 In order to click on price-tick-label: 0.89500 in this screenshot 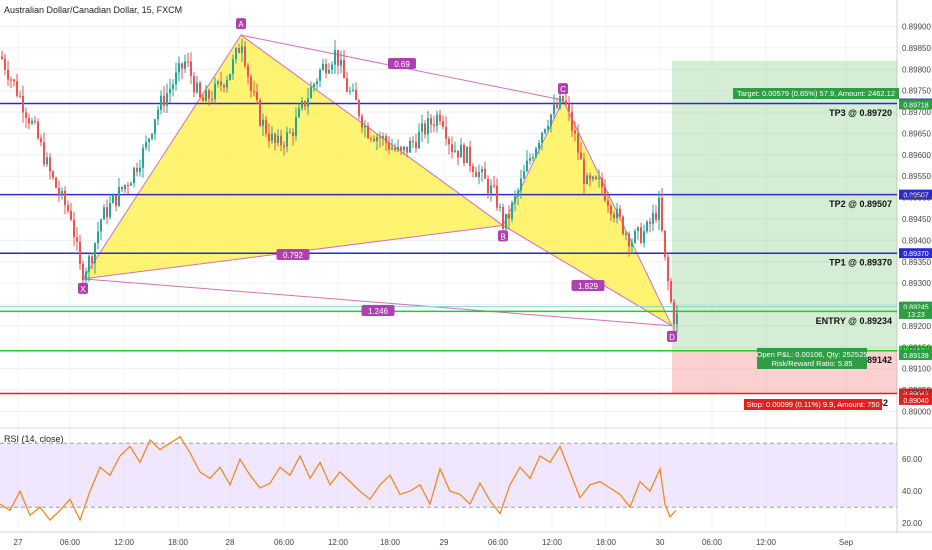, I will do `click(916, 198)`.